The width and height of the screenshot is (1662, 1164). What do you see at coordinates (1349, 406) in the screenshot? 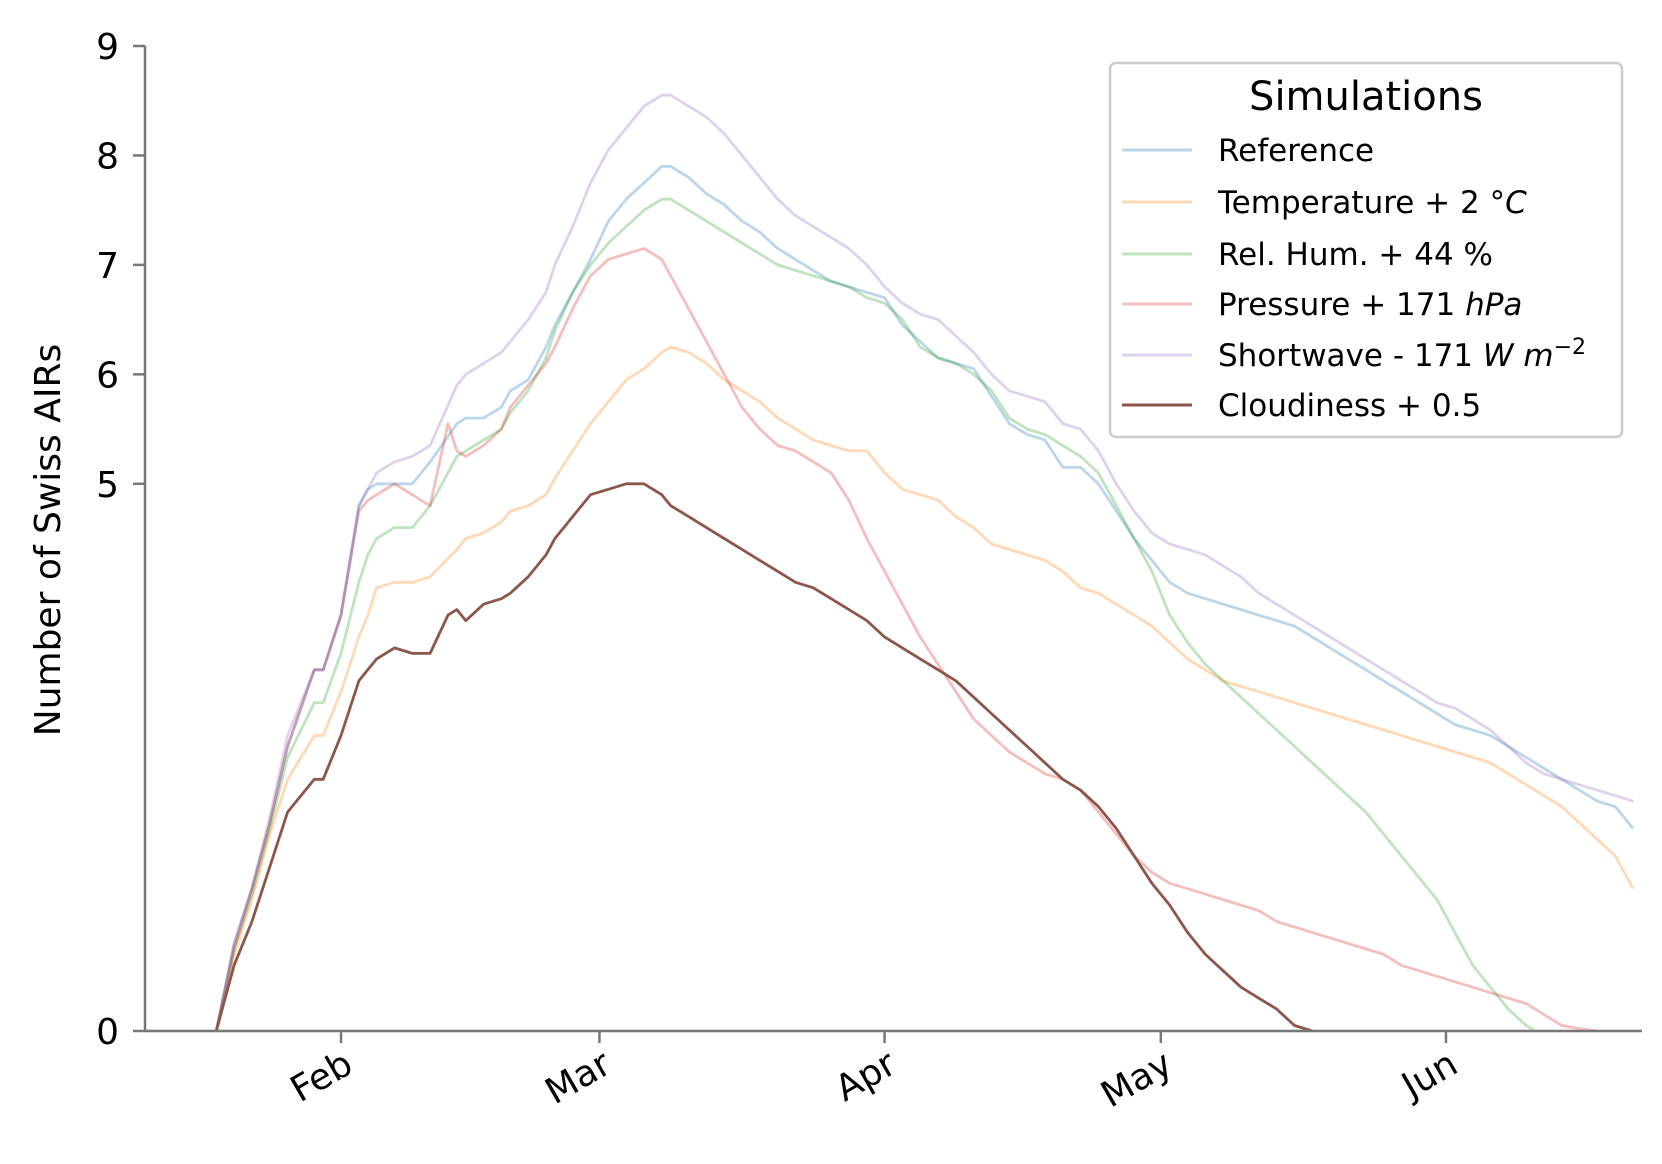
I see `legend-label-6: Cloudiness + 0.5` at bounding box center [1349, 406].